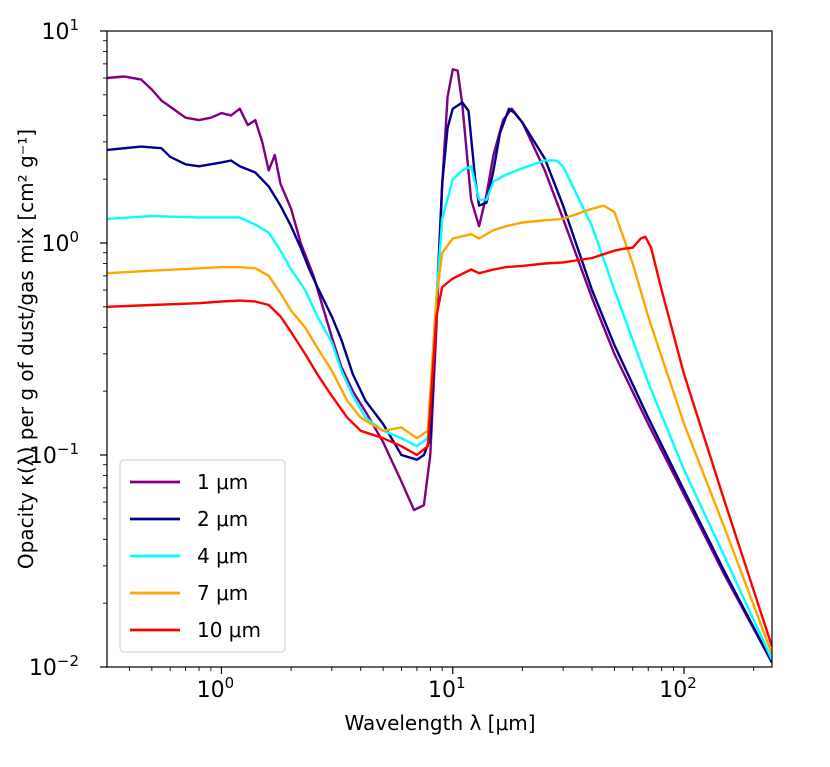 The height and width of the screenshot is (767, 830). Describe the element at coordinates (222, 519) in the screenshot. I see `legend-label-2: 2 μm` at that location.